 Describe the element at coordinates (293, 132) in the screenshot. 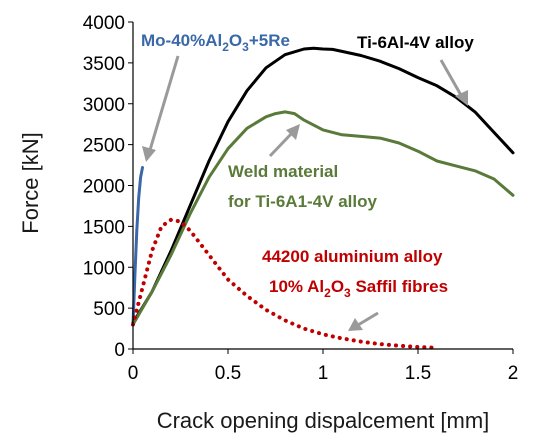

I see `arrowhead-weld` at that location.